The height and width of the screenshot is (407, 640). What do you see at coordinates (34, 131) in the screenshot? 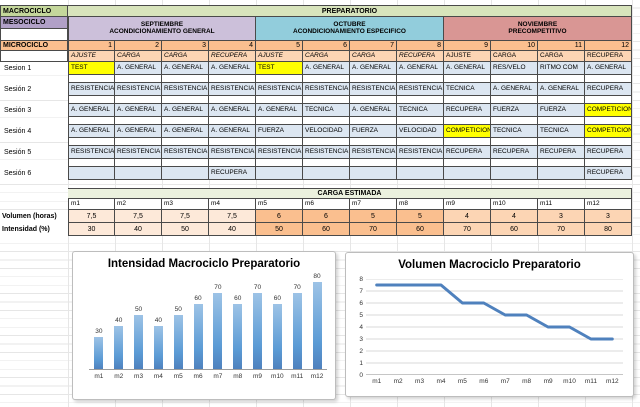
I see `session-label: Sesión 4` at bounding box center [34, 131].